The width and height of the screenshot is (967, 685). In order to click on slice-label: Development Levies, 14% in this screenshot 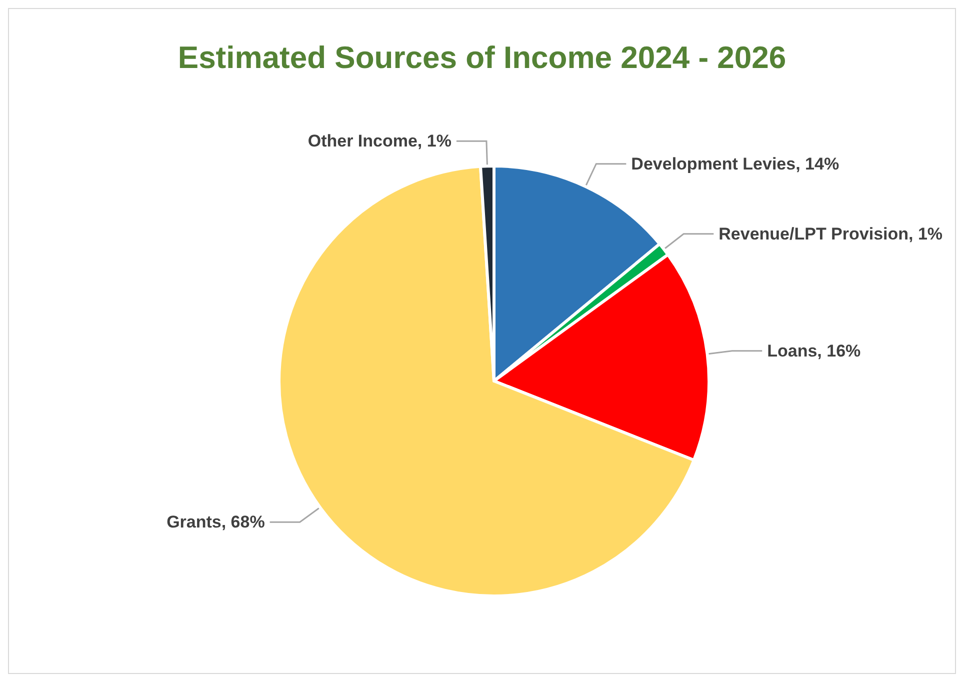, I will do `click(735, 164)`.